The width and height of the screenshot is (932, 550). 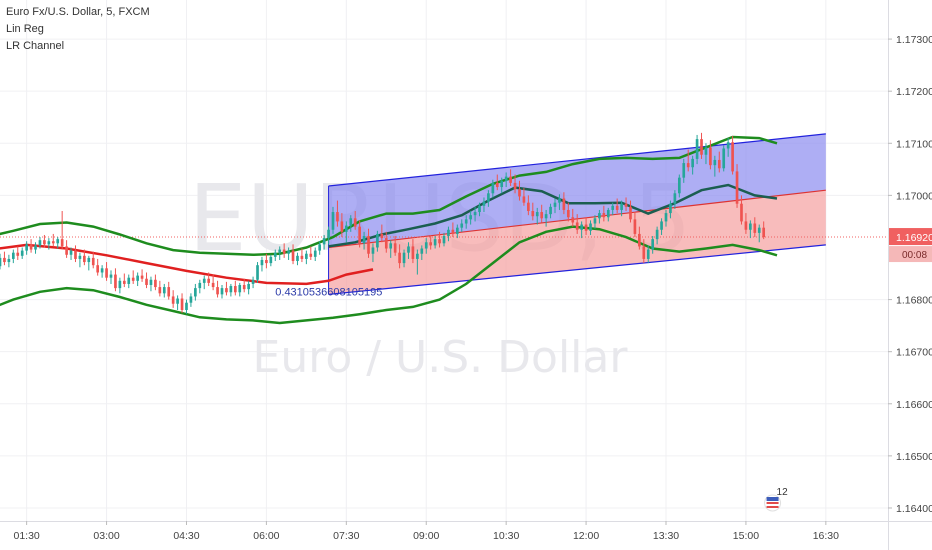 What do you see at coordinates (577, 269) in the screenshot?
I see `lr-channel-lower-line` at bounding box center [577, 269].